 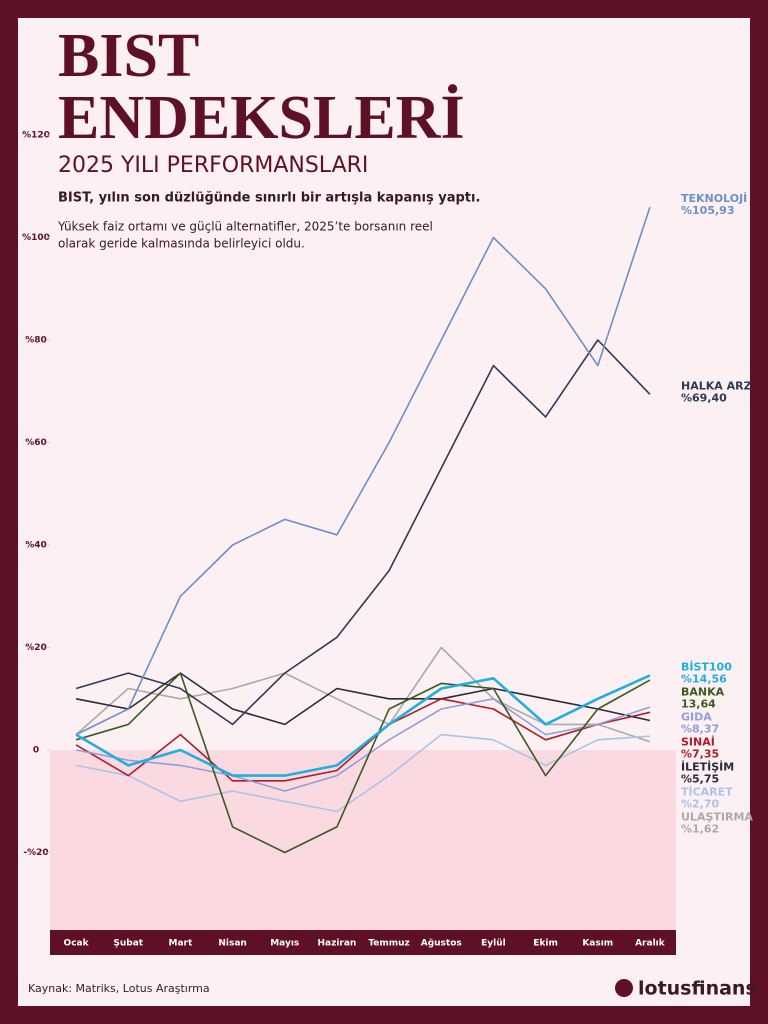 I want to click on series-name: BANKA, so click(x=703, y=691).